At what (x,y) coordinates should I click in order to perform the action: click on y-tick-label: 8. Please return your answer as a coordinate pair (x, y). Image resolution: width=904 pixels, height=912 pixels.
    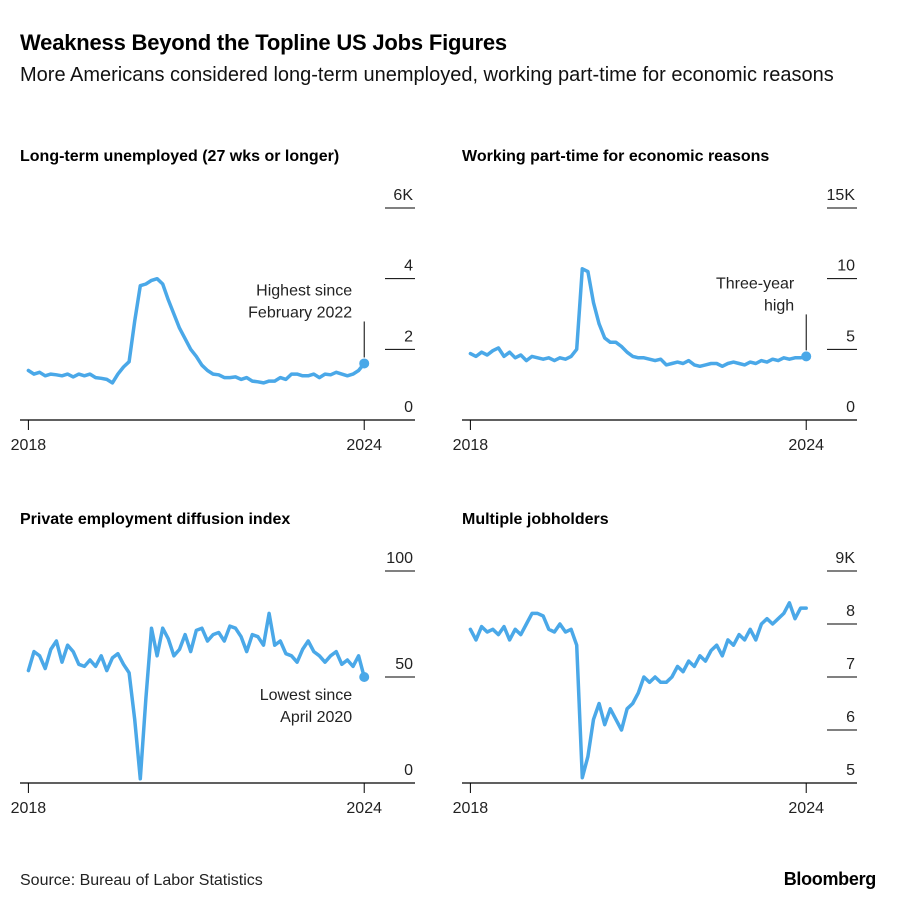
    Looking at the image, I should click on (850, 611).